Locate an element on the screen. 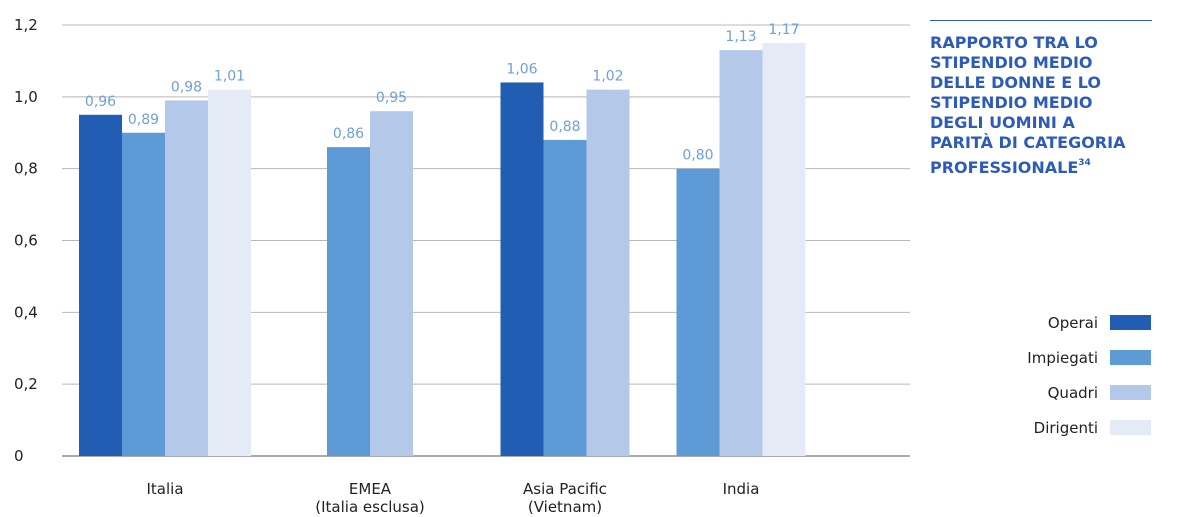 The image size is (1191, 517). data-label: 1,06 is located at coordinates (521, 69).